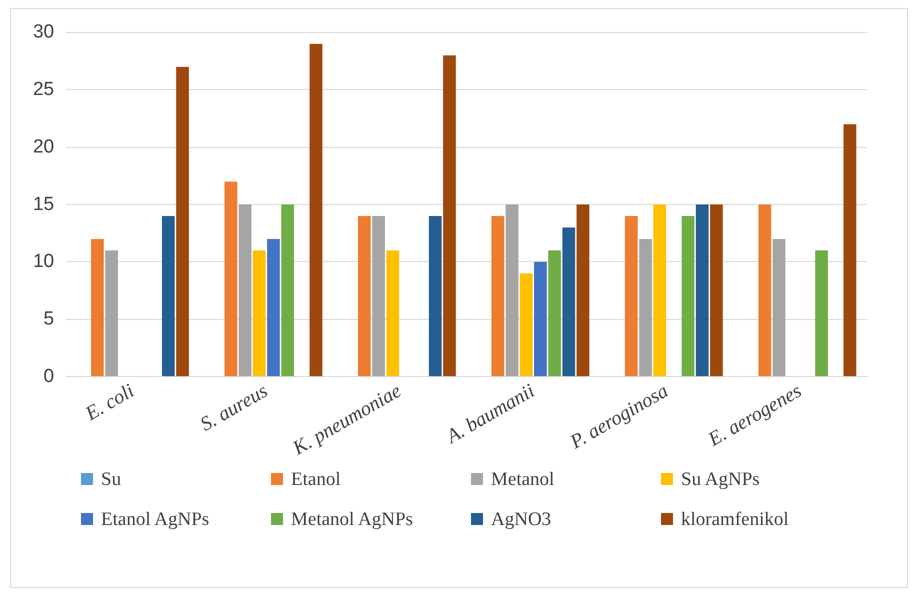 The image size is (922, 599). I want to click on x-tick-label: S. aureus, so click(234, 408).